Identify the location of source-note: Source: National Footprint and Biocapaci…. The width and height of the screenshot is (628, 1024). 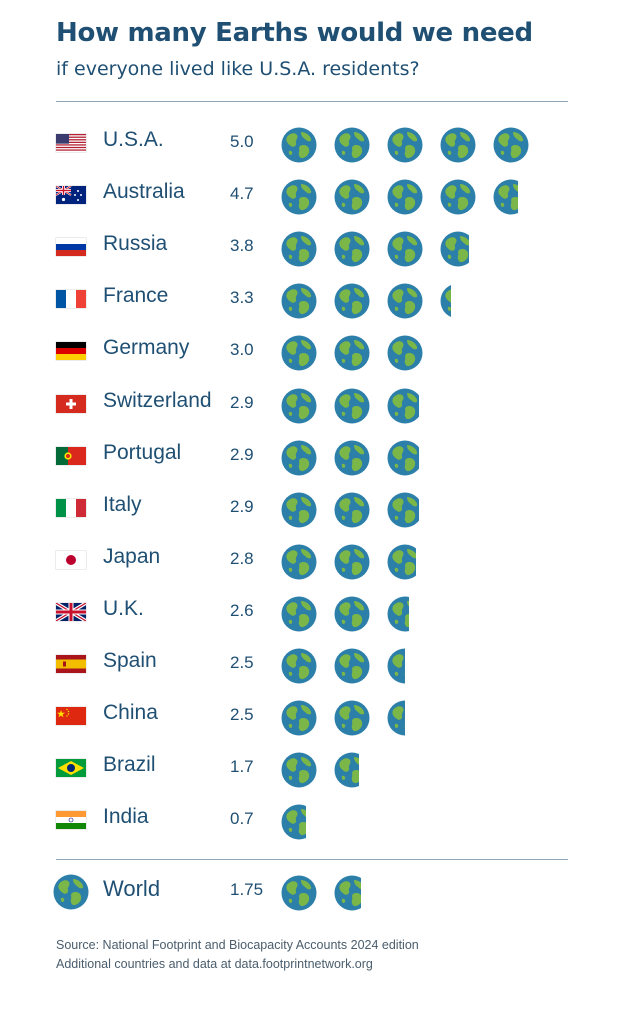
(237, 955).